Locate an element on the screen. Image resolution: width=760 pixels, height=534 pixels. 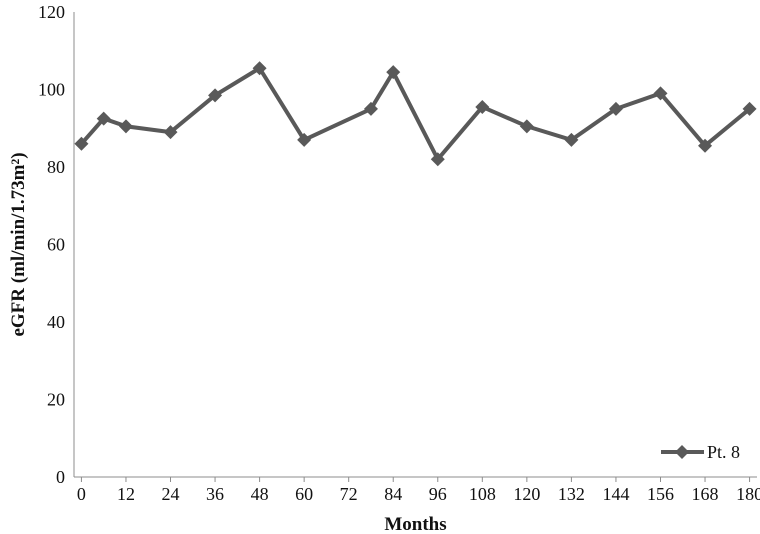
y-tick-label: 80 is located at coordinates (56, 167).